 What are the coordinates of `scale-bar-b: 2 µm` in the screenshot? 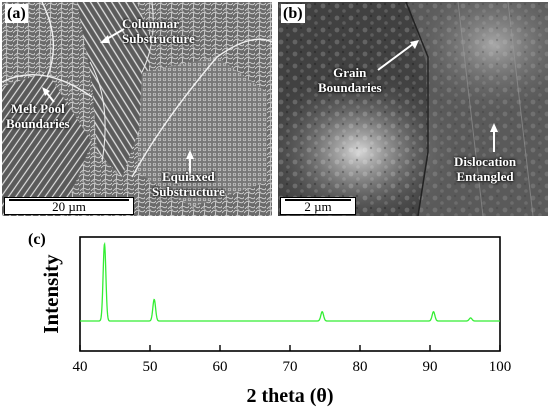 It's located at (318, 206).